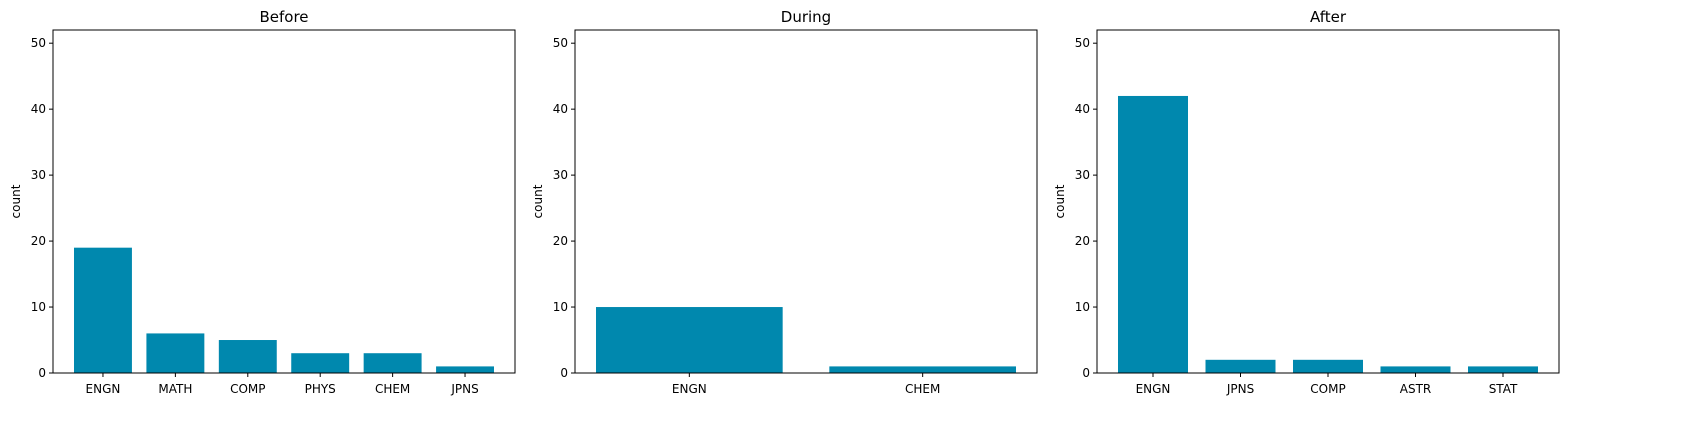 Image resolution: width=1686 pixels, height=435 pixels. I want to click on bar-math, so click(175, 353).